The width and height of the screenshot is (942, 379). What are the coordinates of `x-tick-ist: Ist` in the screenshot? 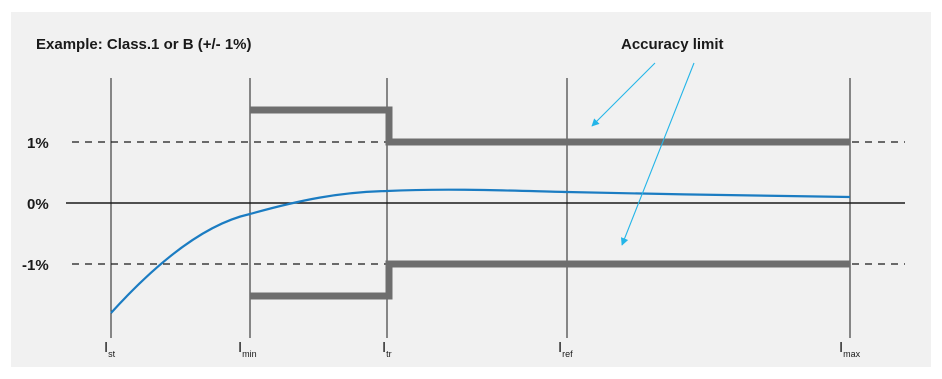 It's located at (110, 349).